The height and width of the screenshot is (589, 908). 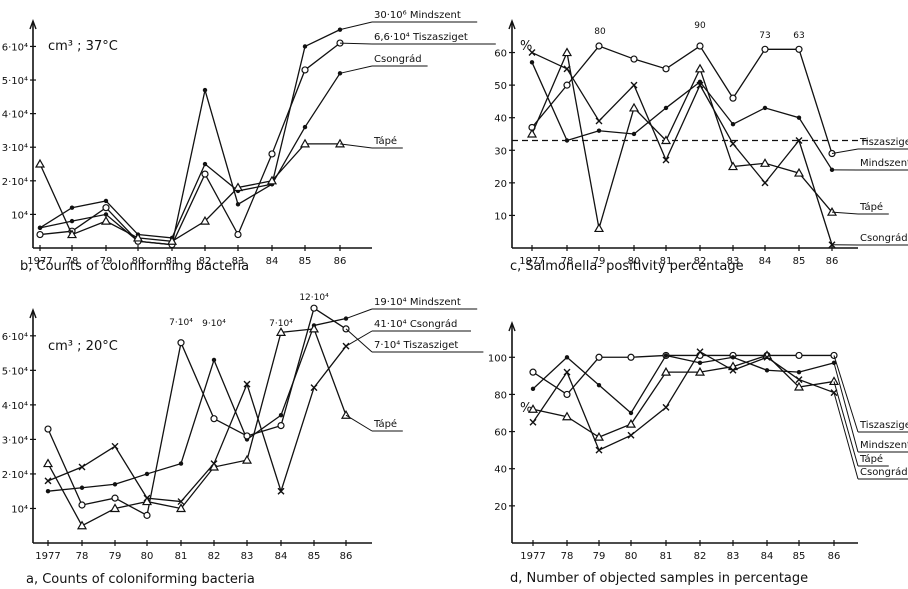 What do you see at coordinates (15, 81) in the screenshot?
I see `y-tick-label: 5·10⁴` at bounding box center [15, 81].